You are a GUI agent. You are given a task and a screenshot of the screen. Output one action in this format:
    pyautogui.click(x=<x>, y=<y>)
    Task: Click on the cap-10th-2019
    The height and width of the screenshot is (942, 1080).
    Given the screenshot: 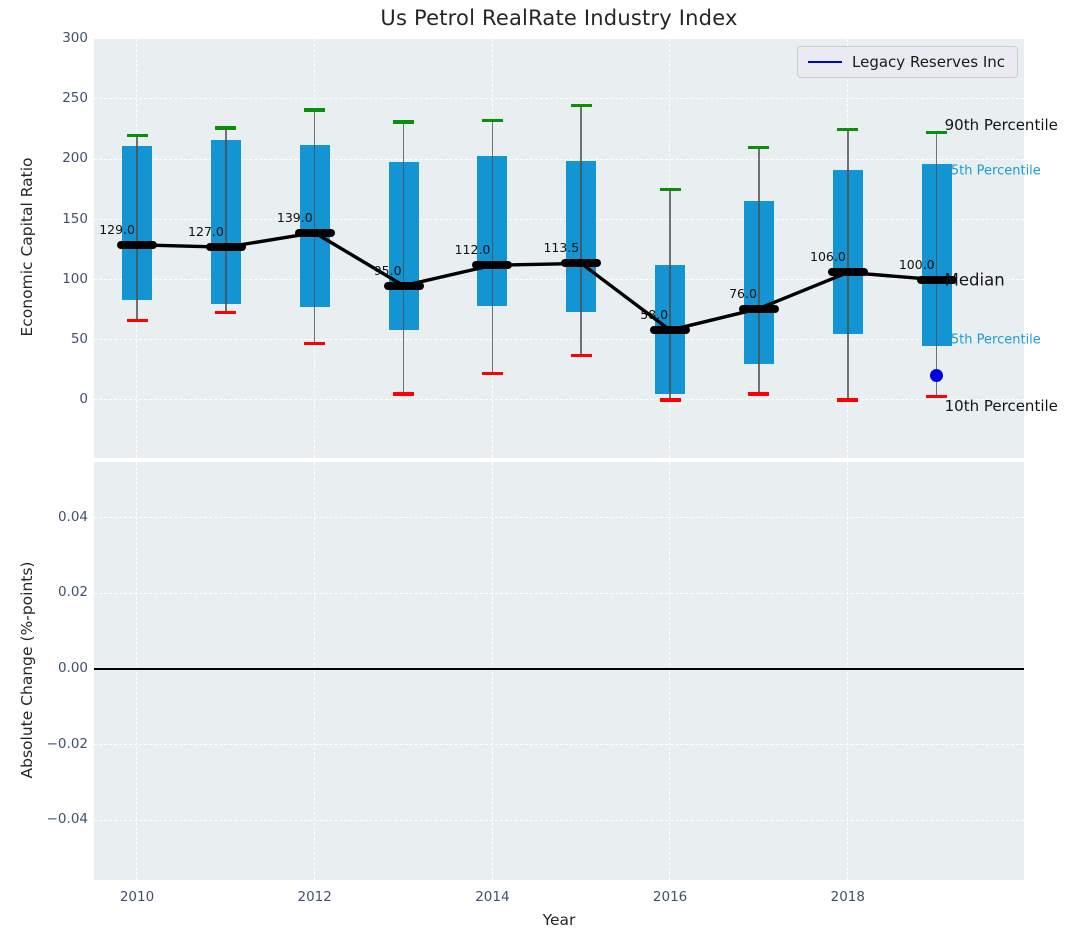 What is the action you would take?
    pyautogui.click(x=937, y=396)
    